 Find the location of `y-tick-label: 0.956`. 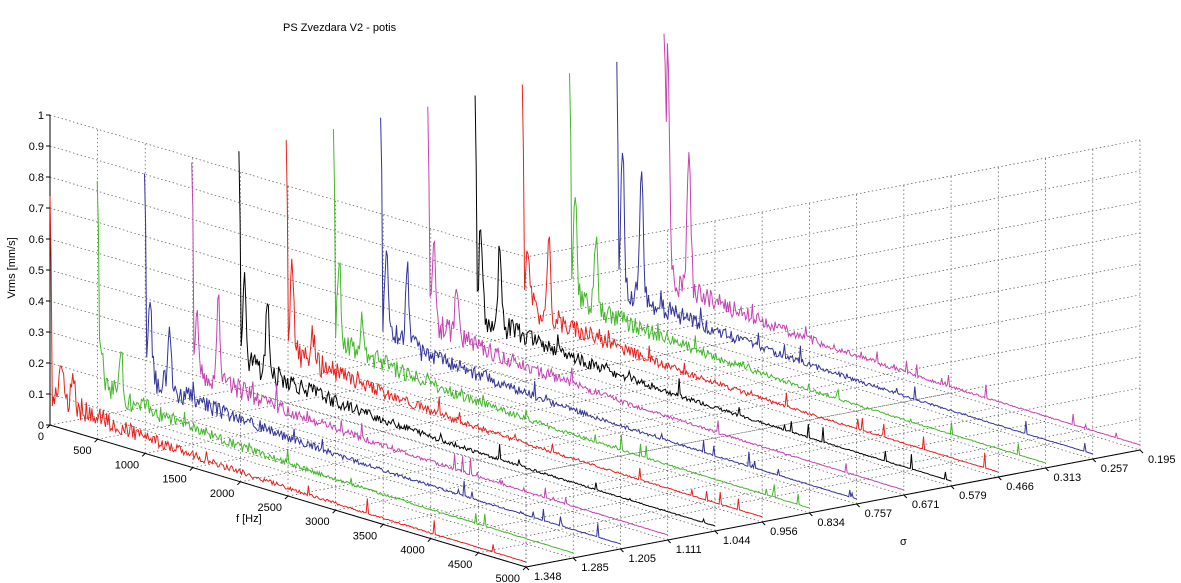

y-tick-label: 0.956 is located at coordinates (784, 532).